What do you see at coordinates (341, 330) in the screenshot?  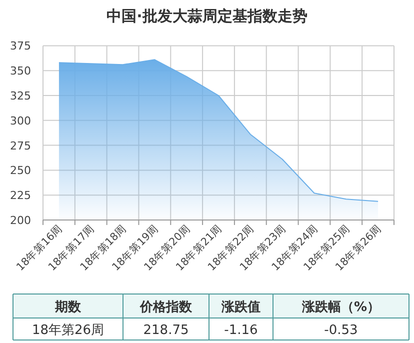 I see `text: -0.53` at bounding box center [341, 330].